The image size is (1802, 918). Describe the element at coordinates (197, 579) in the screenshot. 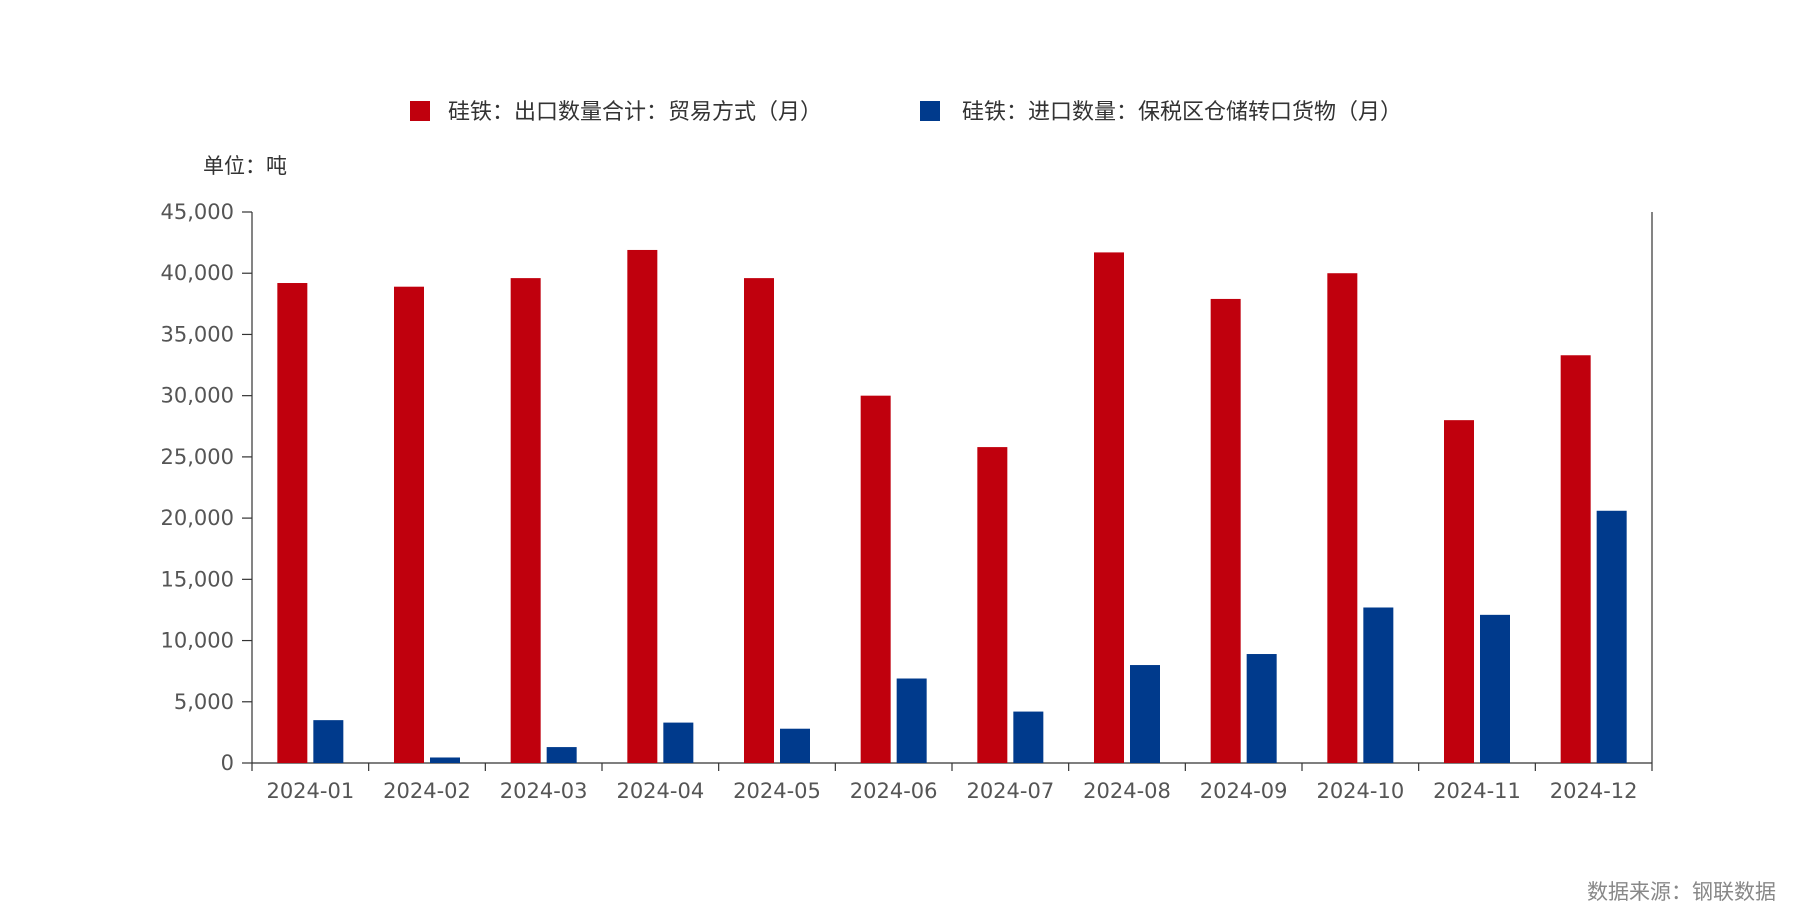

I see `y-tick-label: 15,000` at that location.